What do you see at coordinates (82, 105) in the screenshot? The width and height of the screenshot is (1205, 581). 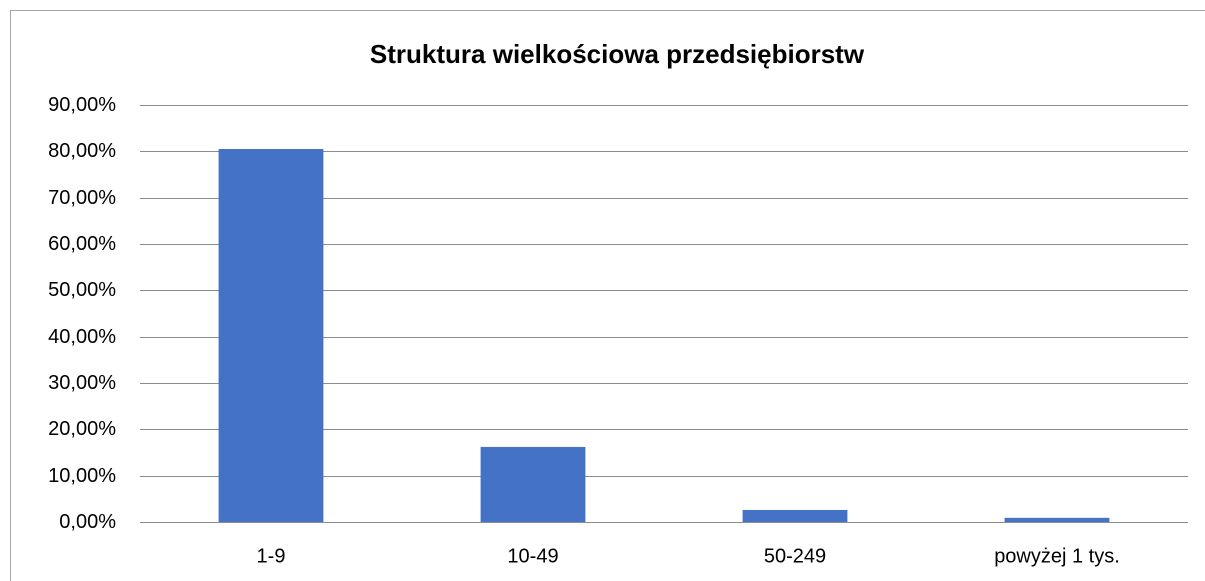 I see `y-tick-label: 90,00%` at bounding box center [82, 105].